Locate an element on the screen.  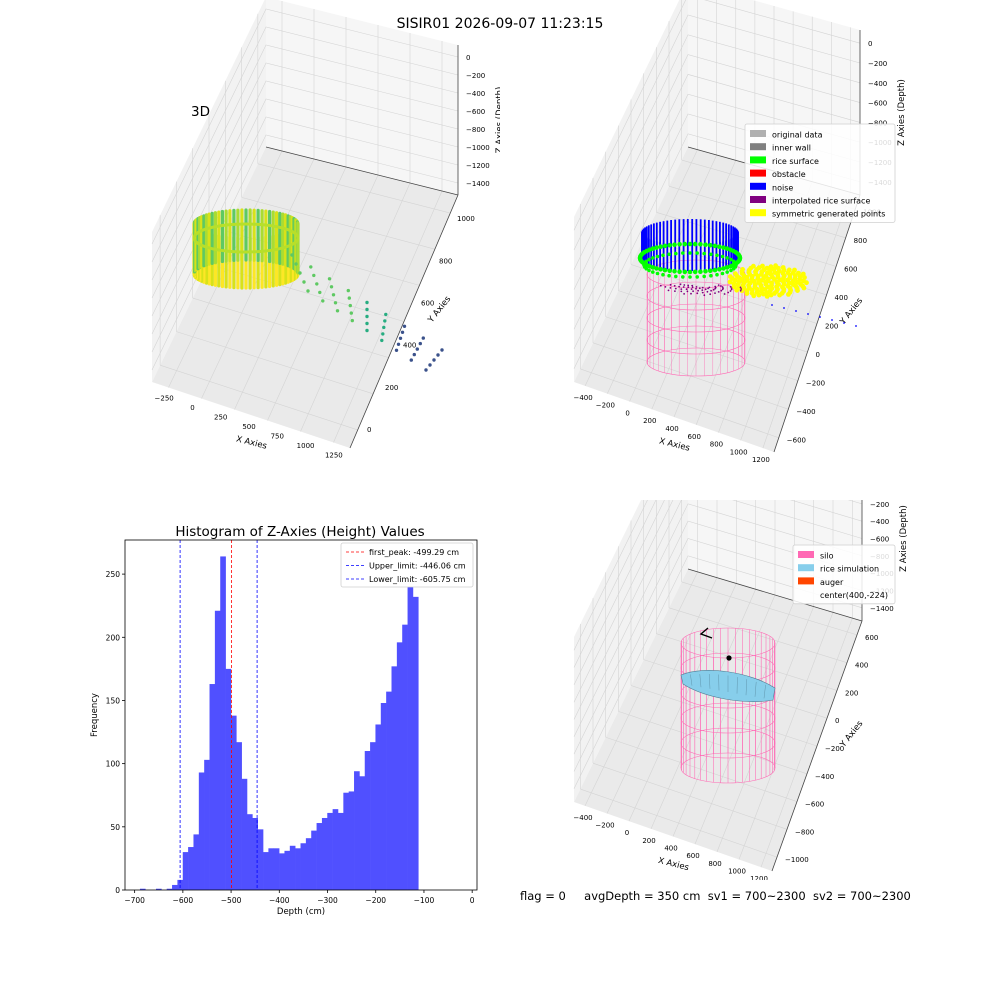
cls-x-tick-label: 1200 is located at coordinates (761, 460).